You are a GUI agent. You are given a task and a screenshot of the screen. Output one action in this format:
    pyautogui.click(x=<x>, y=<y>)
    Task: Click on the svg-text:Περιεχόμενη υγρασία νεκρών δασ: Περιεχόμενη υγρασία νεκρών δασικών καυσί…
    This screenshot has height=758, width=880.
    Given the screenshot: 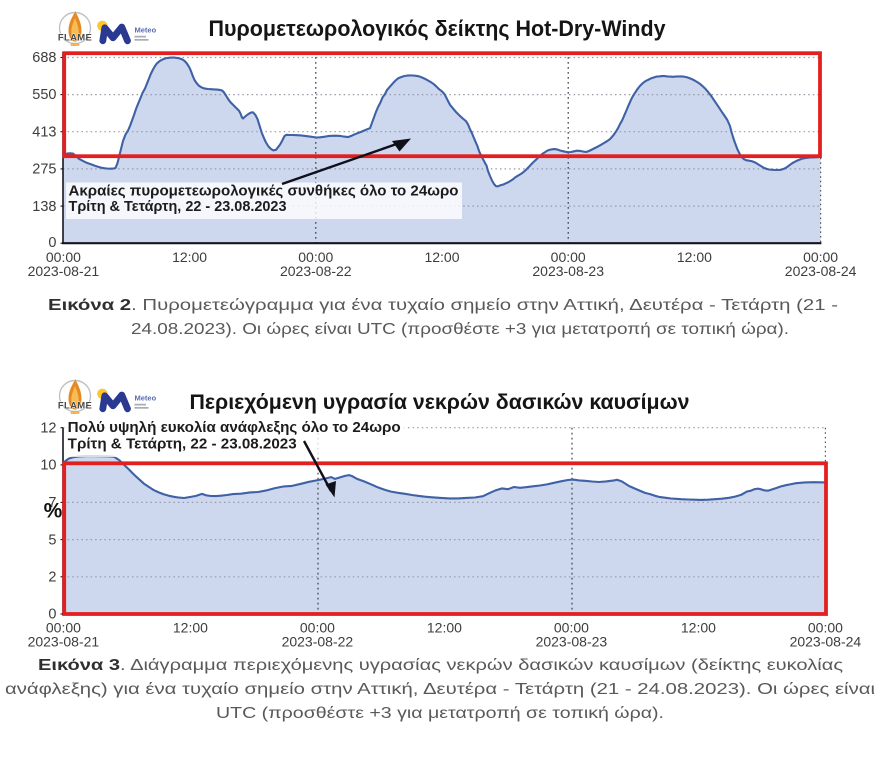 What is the action you would take?
    pyautogui.click(x=440, y=402)
    